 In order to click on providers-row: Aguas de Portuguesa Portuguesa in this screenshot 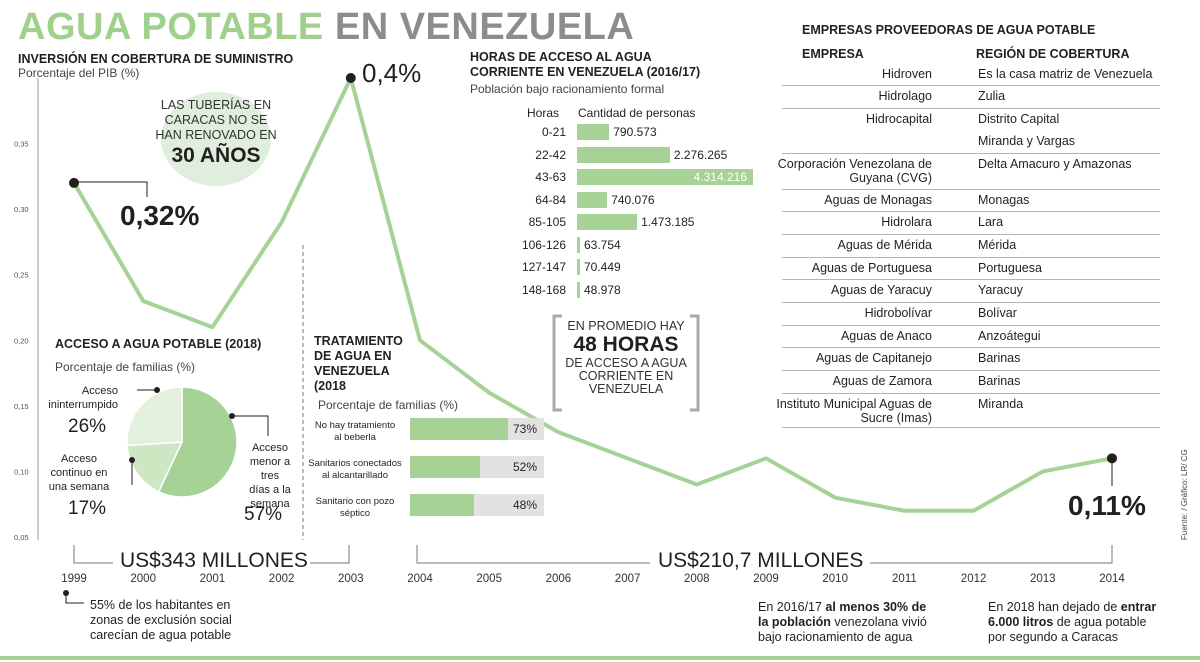, I will do `click(971, 269)`.